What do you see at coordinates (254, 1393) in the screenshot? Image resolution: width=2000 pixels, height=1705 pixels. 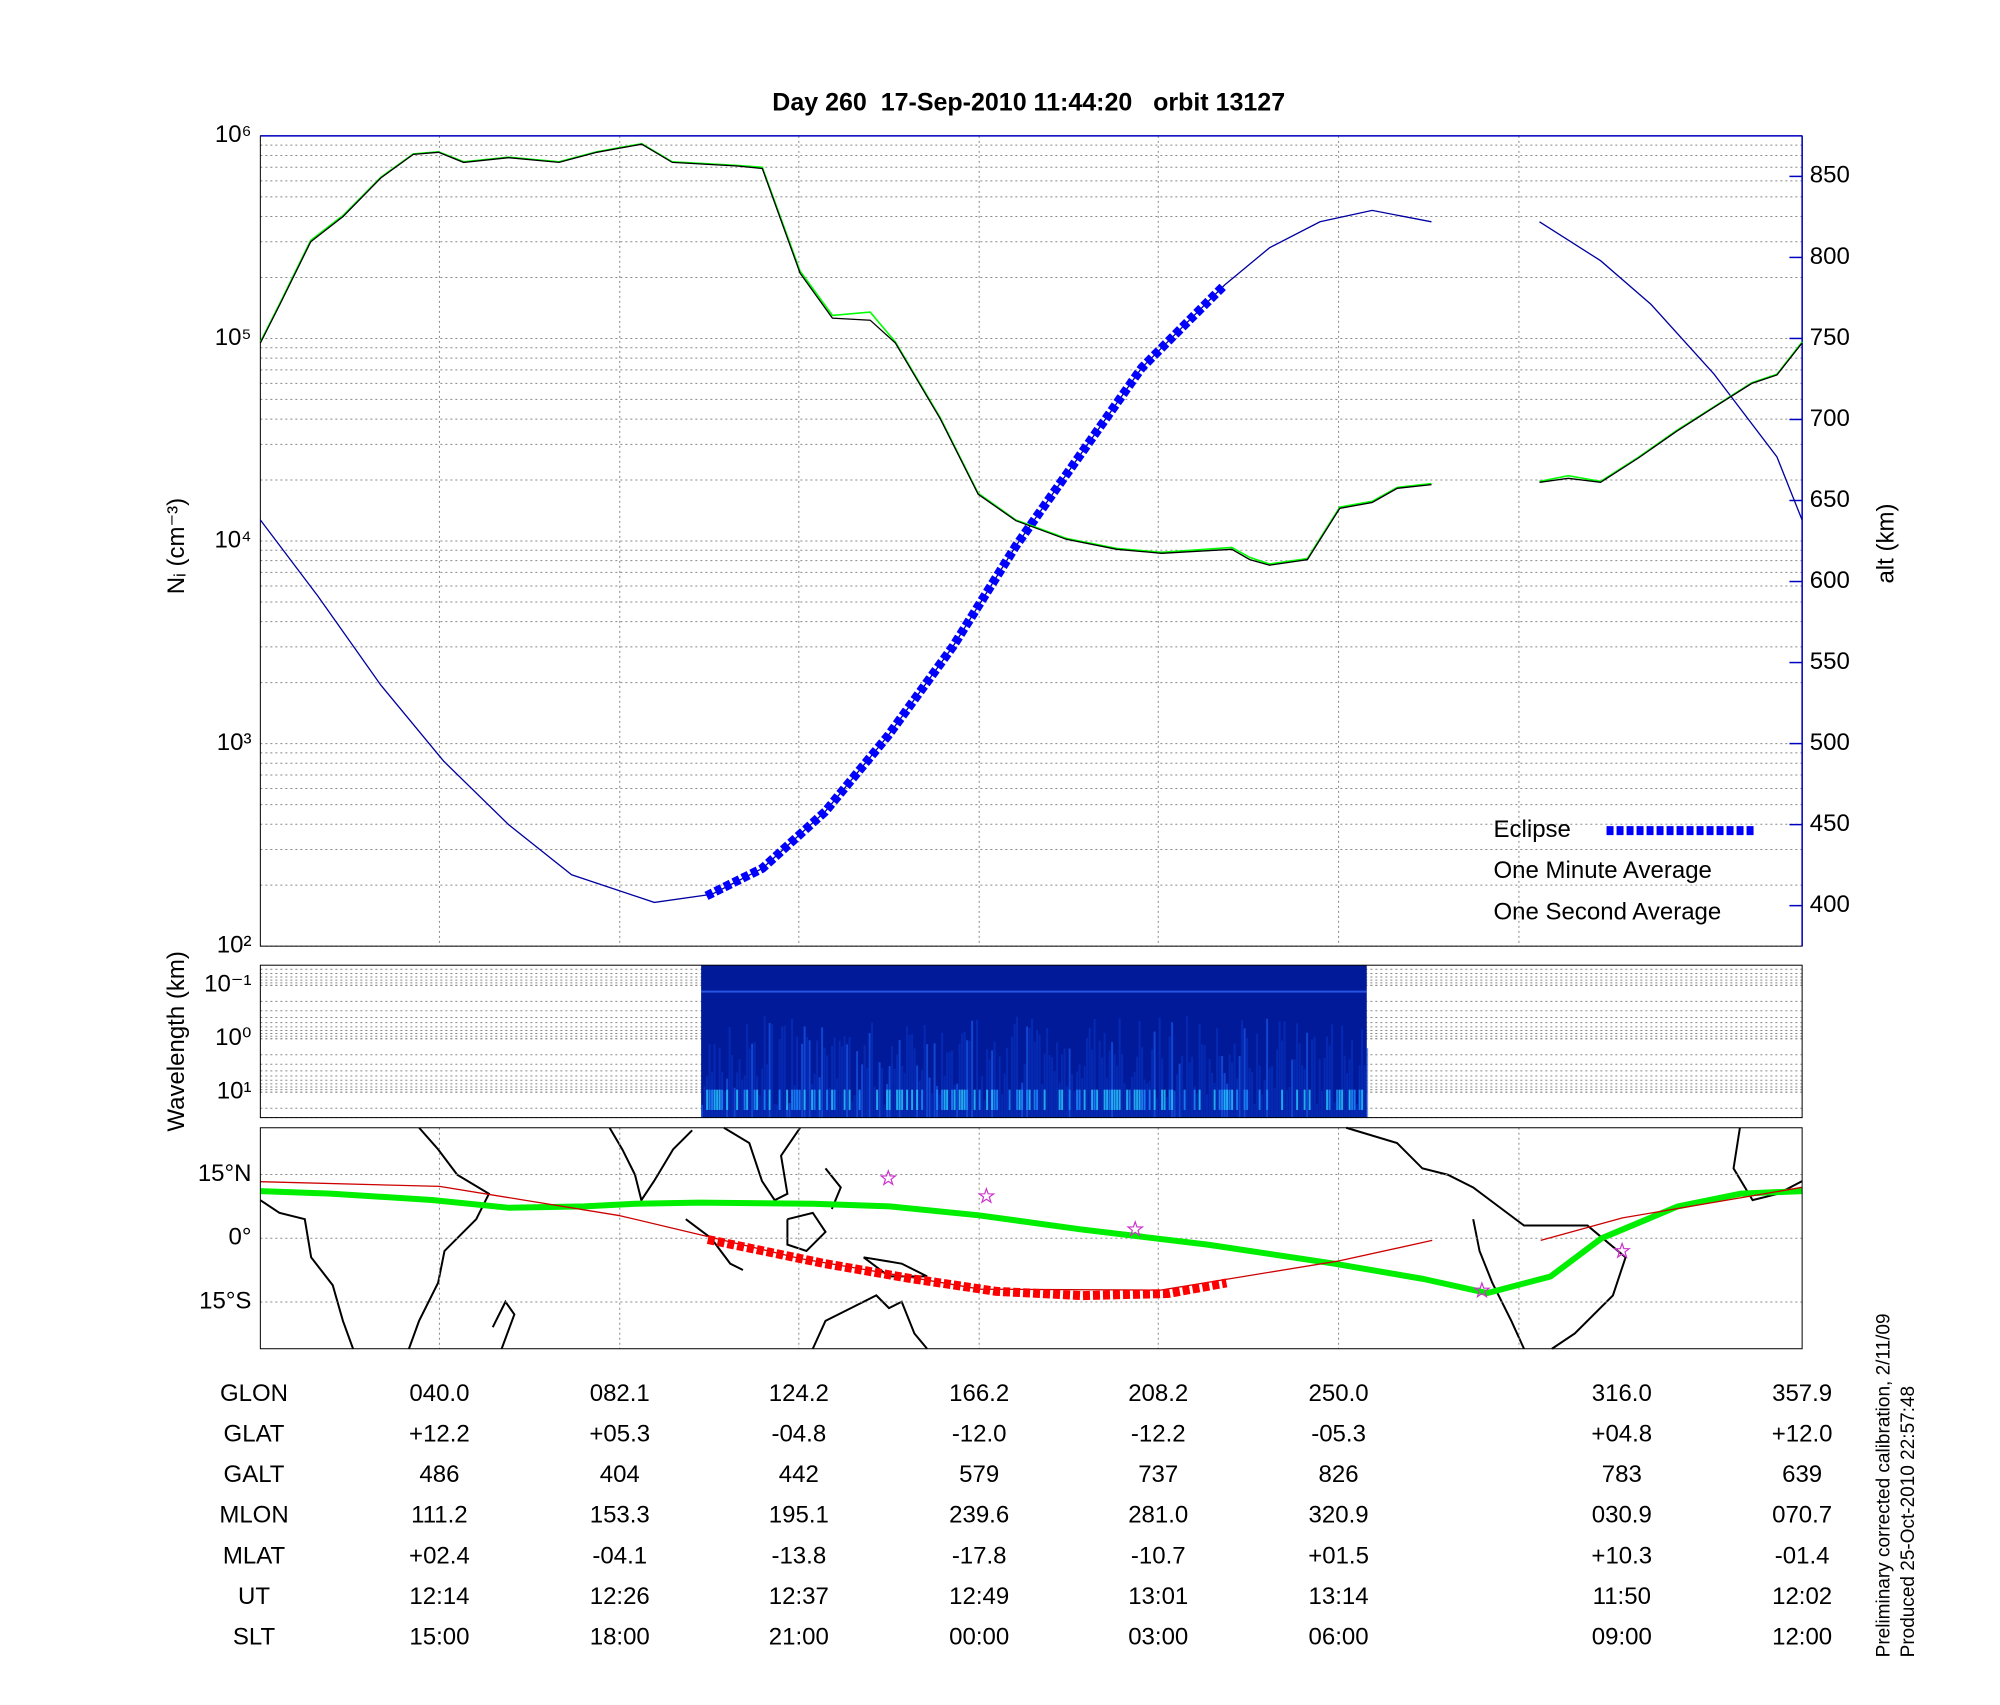 I see `row-label: GLON` at bounding box center [254, 1393].